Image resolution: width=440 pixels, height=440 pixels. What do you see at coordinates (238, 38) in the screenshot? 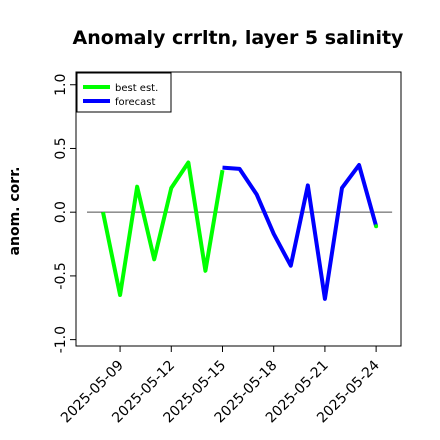
I see `chart-title: Anomaly crrltn, layer 5 salinity` at bounding box center [238, 38].